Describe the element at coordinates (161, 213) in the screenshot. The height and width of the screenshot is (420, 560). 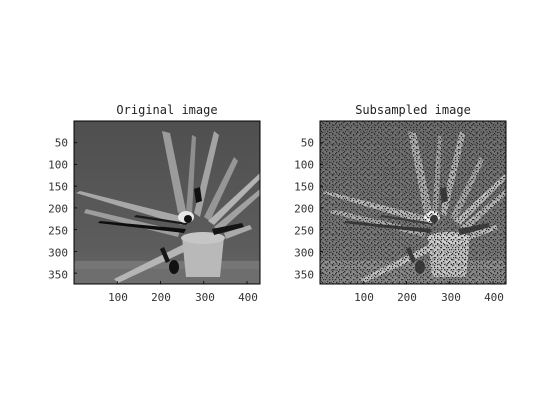
I see `original-image-ticks` at that location.